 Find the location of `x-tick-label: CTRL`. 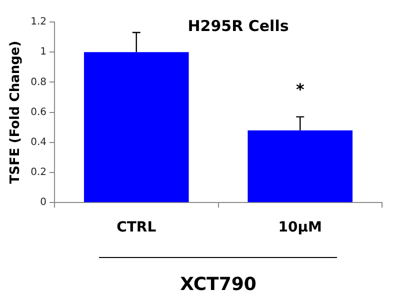

x-tick-label: CTRL is located at coordinates (136, 228).